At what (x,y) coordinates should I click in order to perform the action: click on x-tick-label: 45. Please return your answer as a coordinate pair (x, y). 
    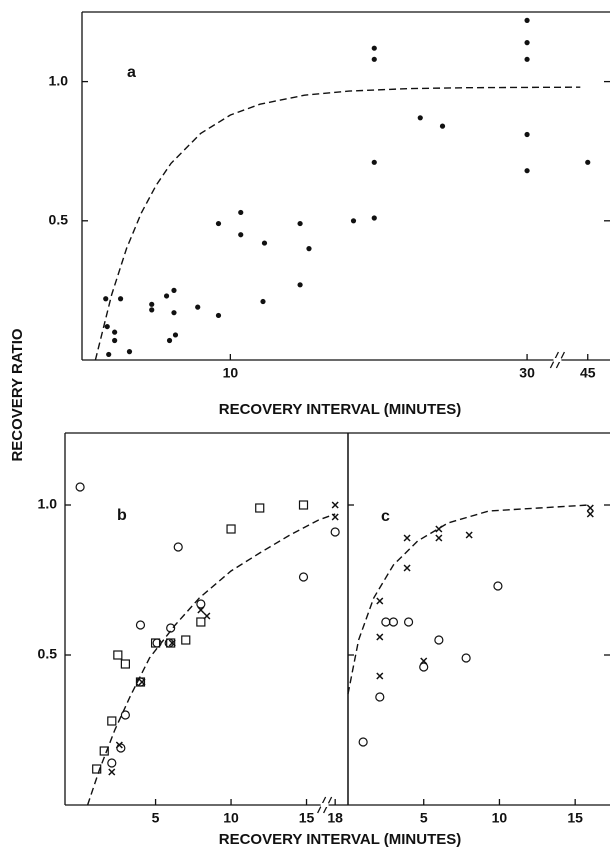
    Looking at the image, I should click on (588, 373).